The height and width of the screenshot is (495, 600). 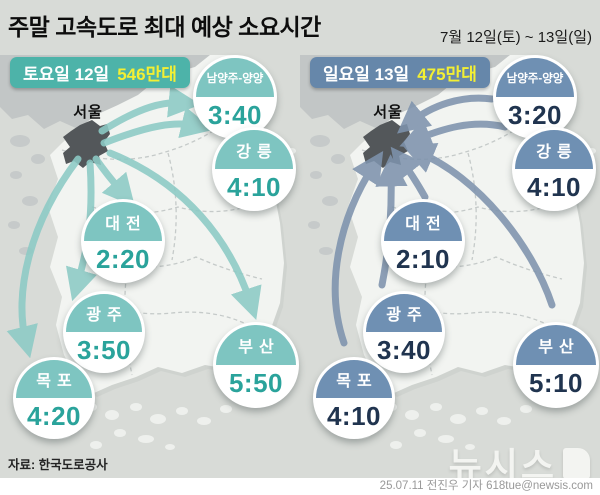 What do you see at coordinates (235, 97) in the screenshot?
I see `dest-namyangju-yangyang: 남양주-양양 3:40` at bounding box center [235, 97].